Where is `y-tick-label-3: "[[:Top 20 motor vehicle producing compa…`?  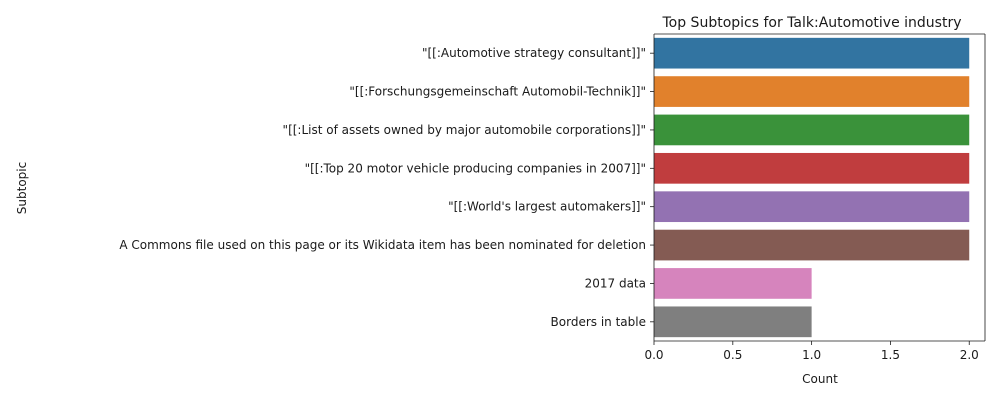 y-tick-label-3: "[[:Top 20 motor vehicle producing compa… is located at coordinates (475, 168).